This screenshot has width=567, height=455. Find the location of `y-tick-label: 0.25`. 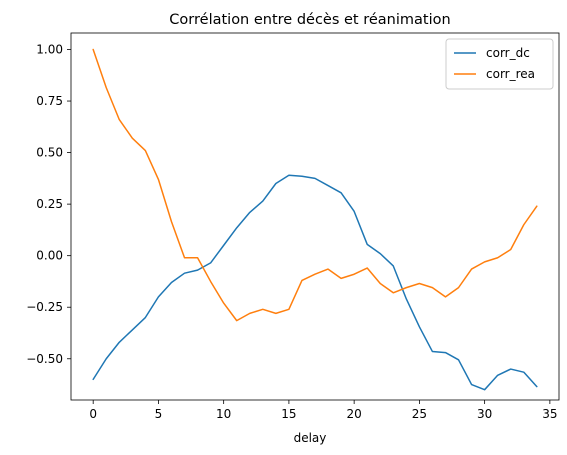

y-tick-label: 0.25 is located at coordinates (49, 204).